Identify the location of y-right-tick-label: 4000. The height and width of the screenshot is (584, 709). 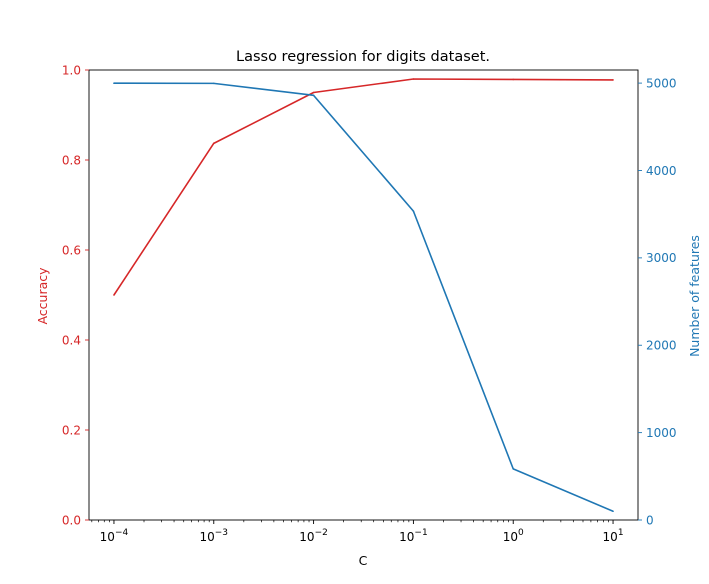
(661, 171).